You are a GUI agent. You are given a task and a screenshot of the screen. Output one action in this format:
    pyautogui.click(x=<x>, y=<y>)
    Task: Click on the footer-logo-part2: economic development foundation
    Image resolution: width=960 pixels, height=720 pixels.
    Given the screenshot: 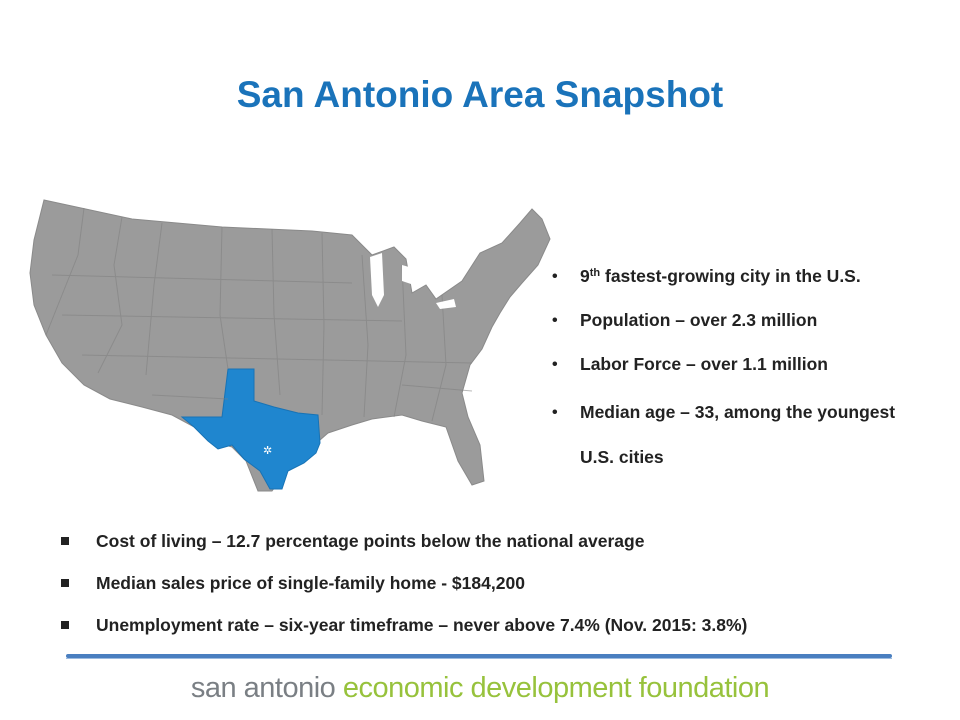 What is the action you would take?
    pyautogui.click(x=556, y=688)
    